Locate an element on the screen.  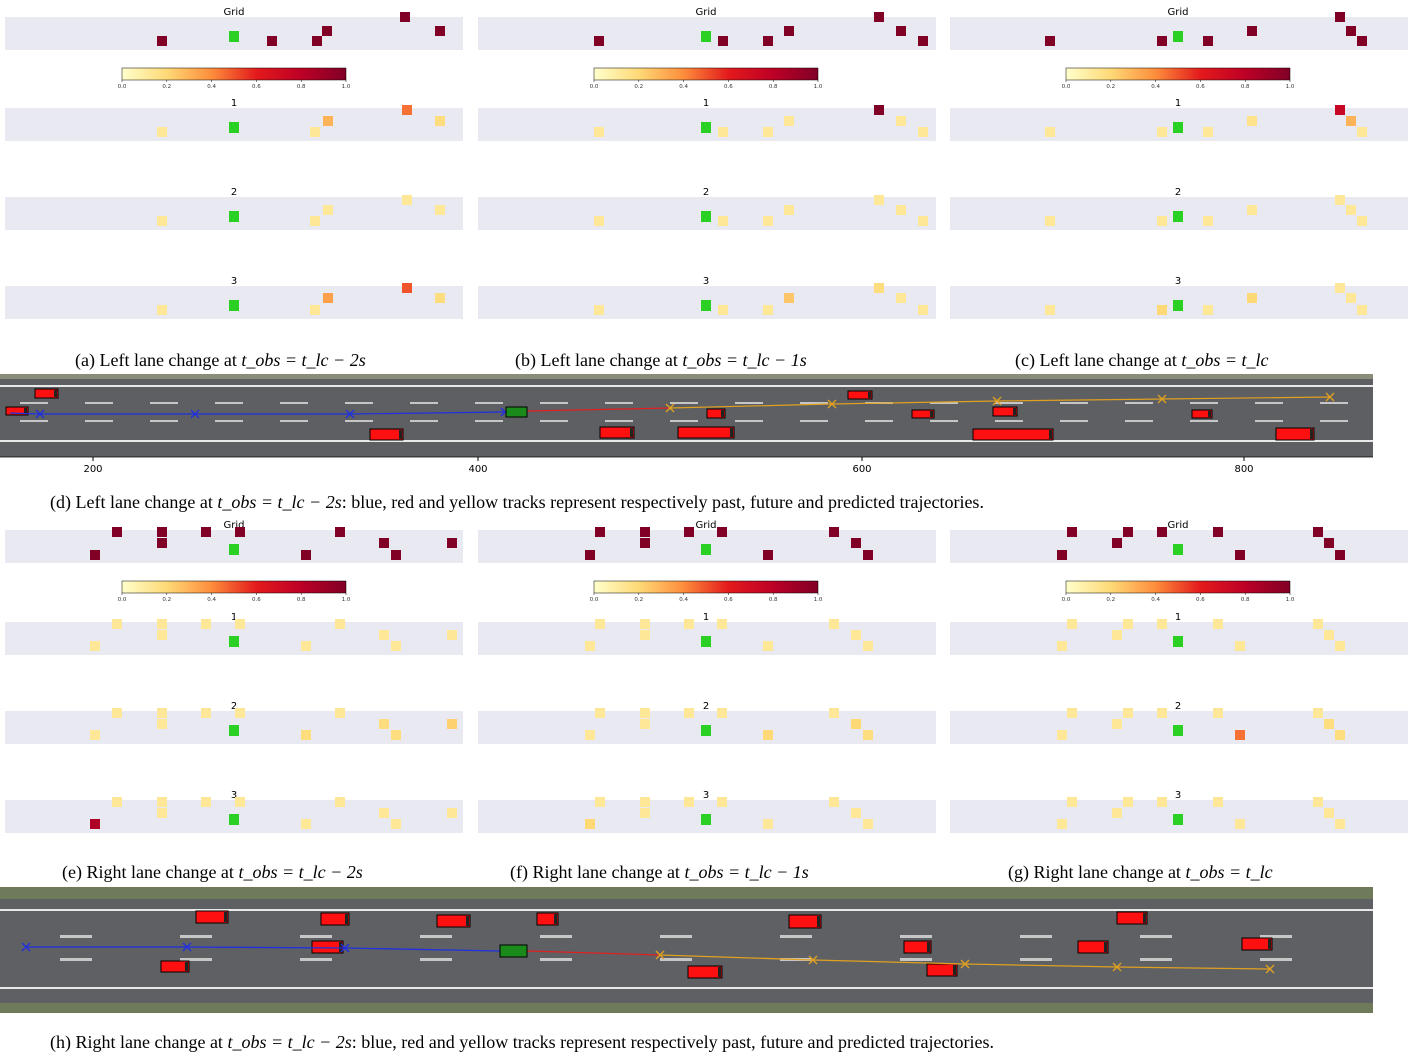
grid-panel-f: Grid 0.0 0.2 0.4 0.6 0.8 1.0 1 2 3 is located at coordinates (707, 676).